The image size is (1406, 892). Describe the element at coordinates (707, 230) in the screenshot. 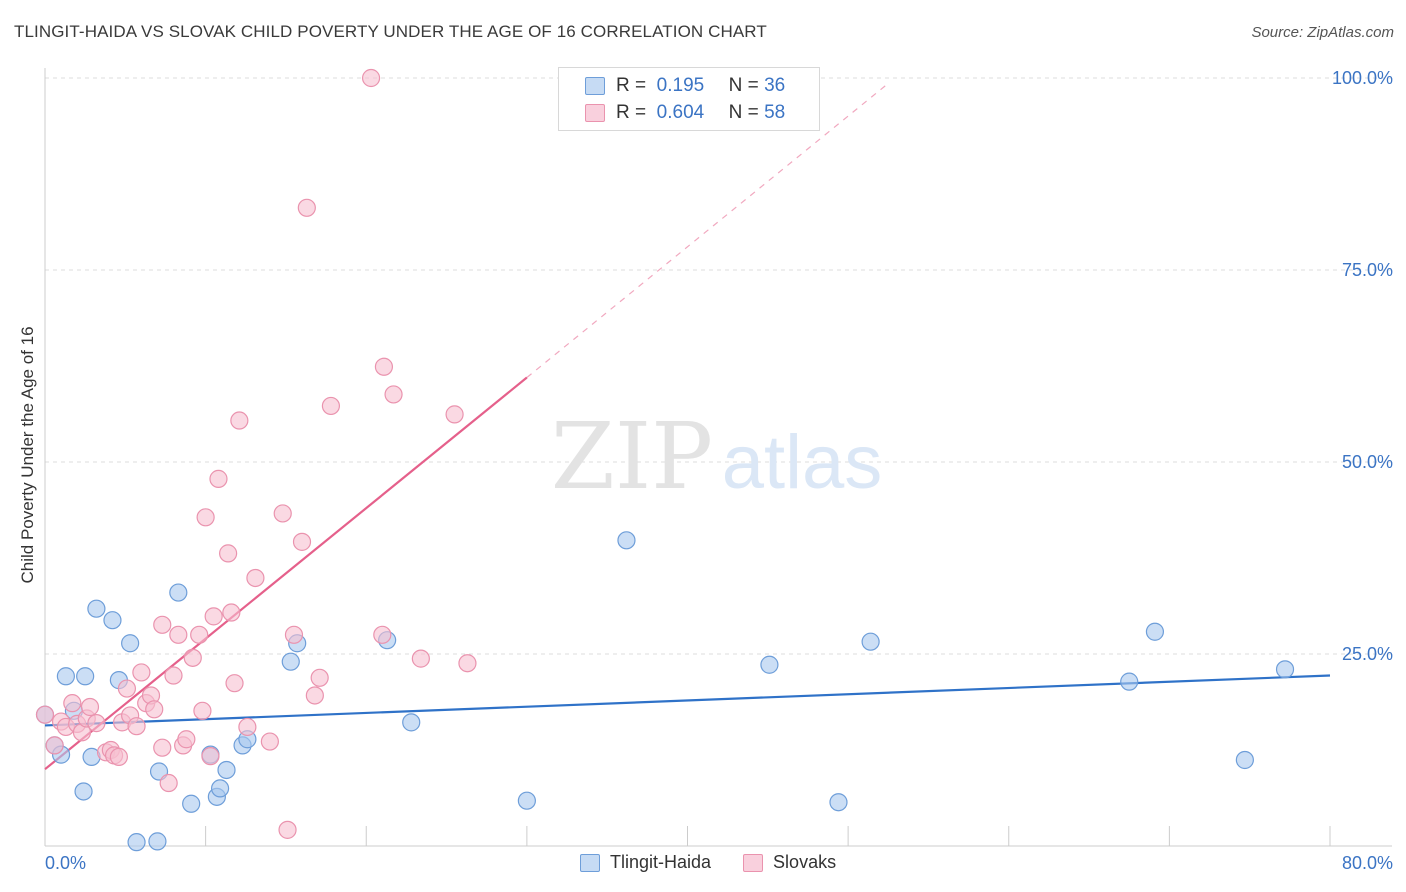

I see `slovaks-trendline-extension` at that location.